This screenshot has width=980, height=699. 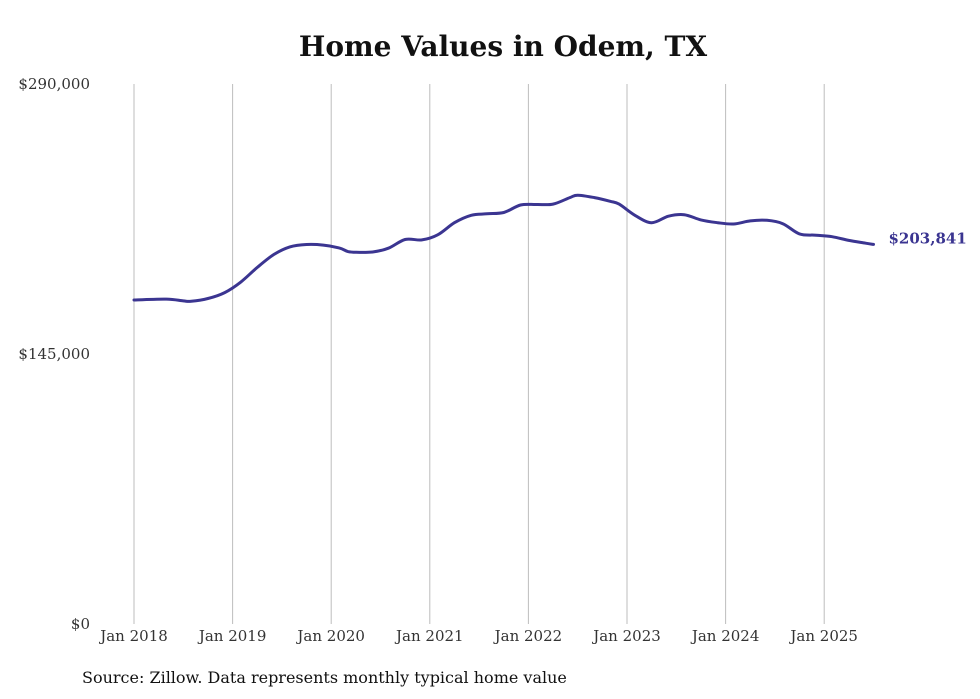 I want to click on y-tick-labels: $0 $145,000 $290,000, so click(x=54, y=354).